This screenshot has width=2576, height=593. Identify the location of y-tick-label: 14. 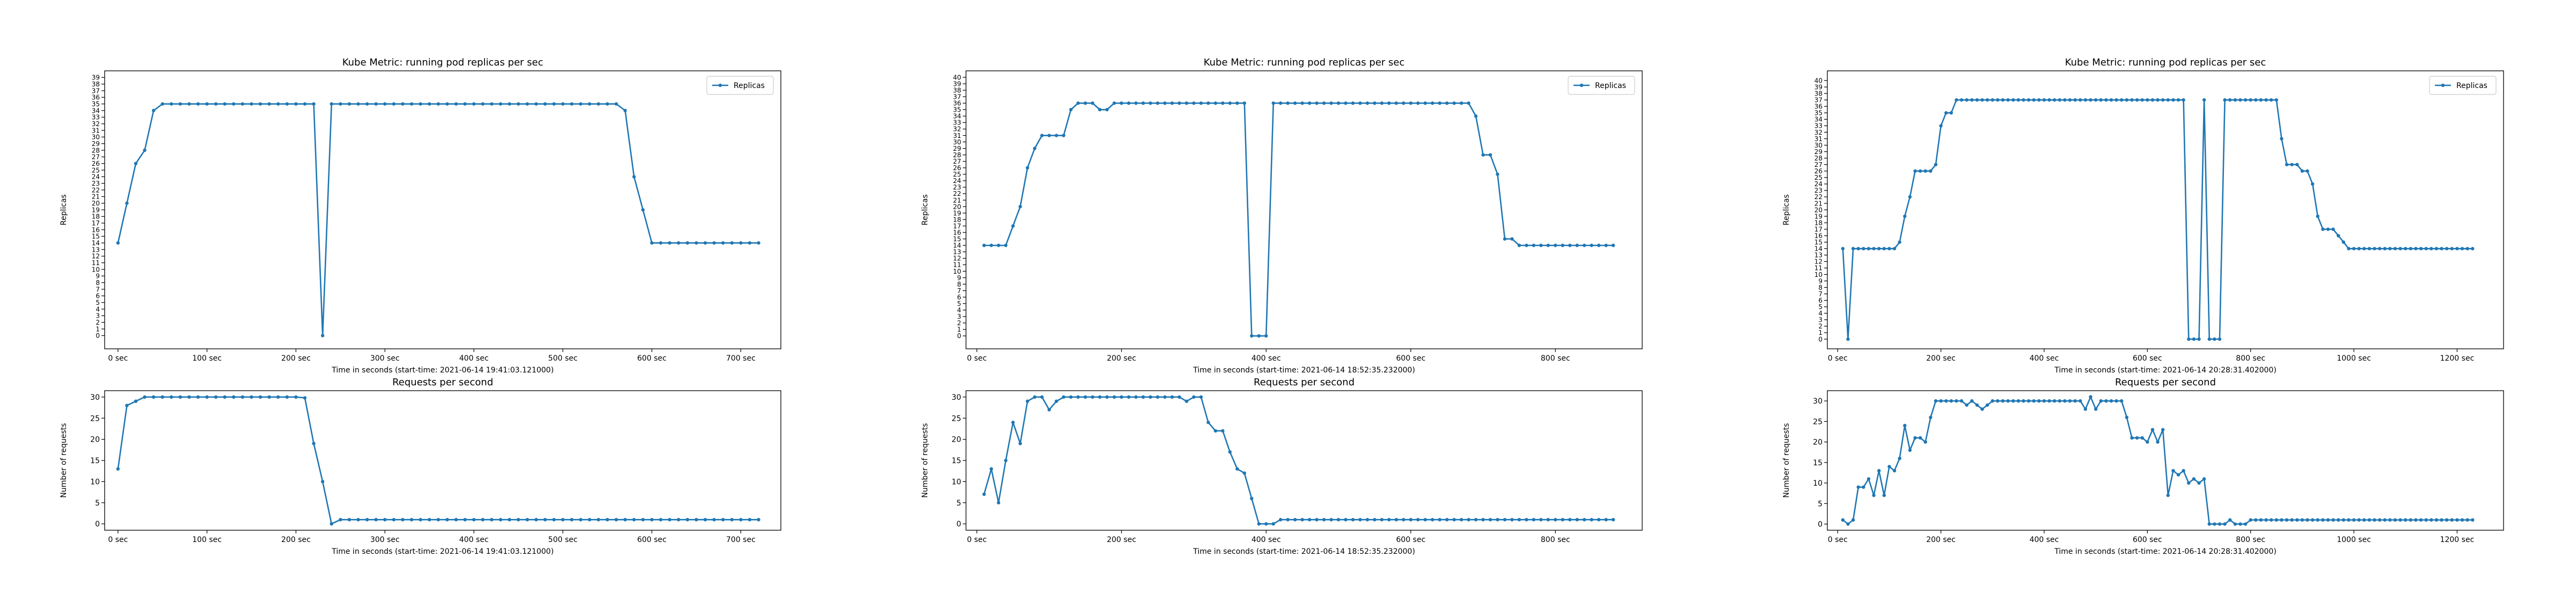
(1818, 249).